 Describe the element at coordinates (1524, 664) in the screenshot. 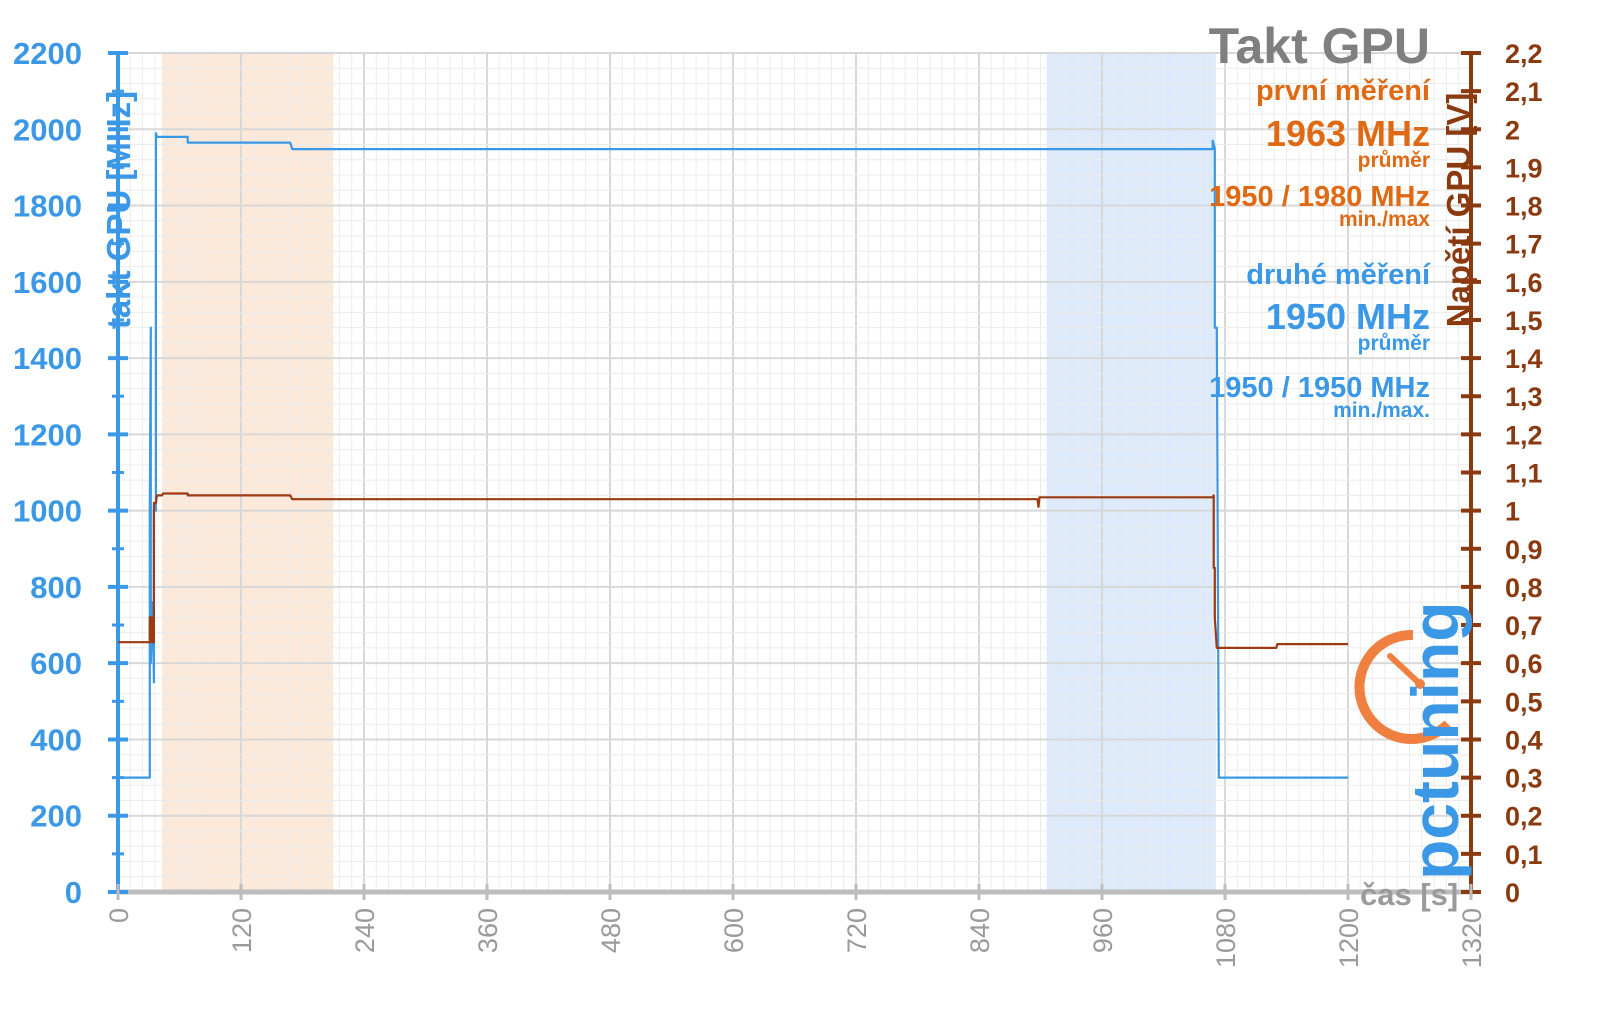

I see `y-tick-label-right: 0,6` at that location.